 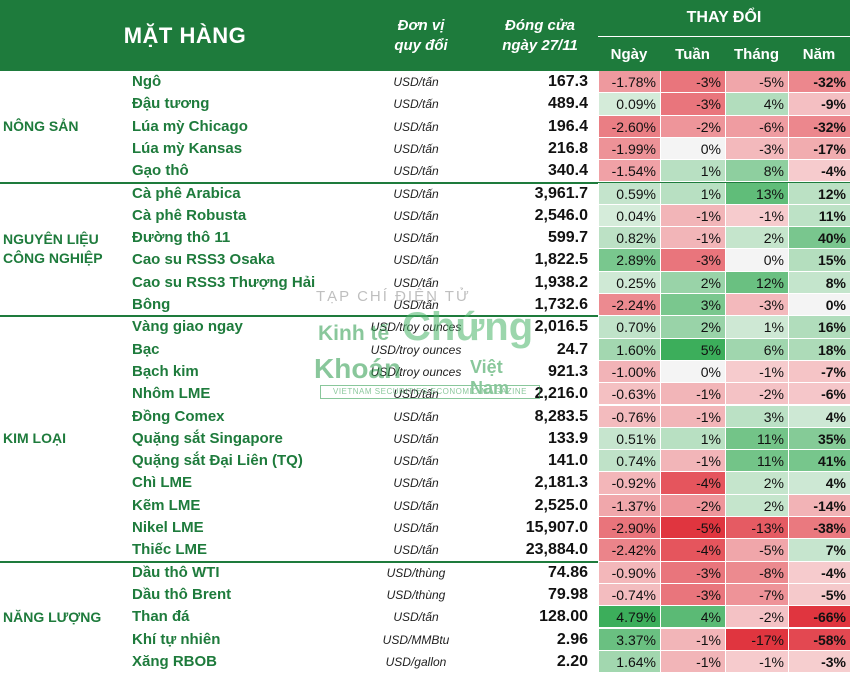 What do you see at coordinates (567, 461) in the screenshot?
I see `close-price: 141.0` at bounding box center [567, 461].